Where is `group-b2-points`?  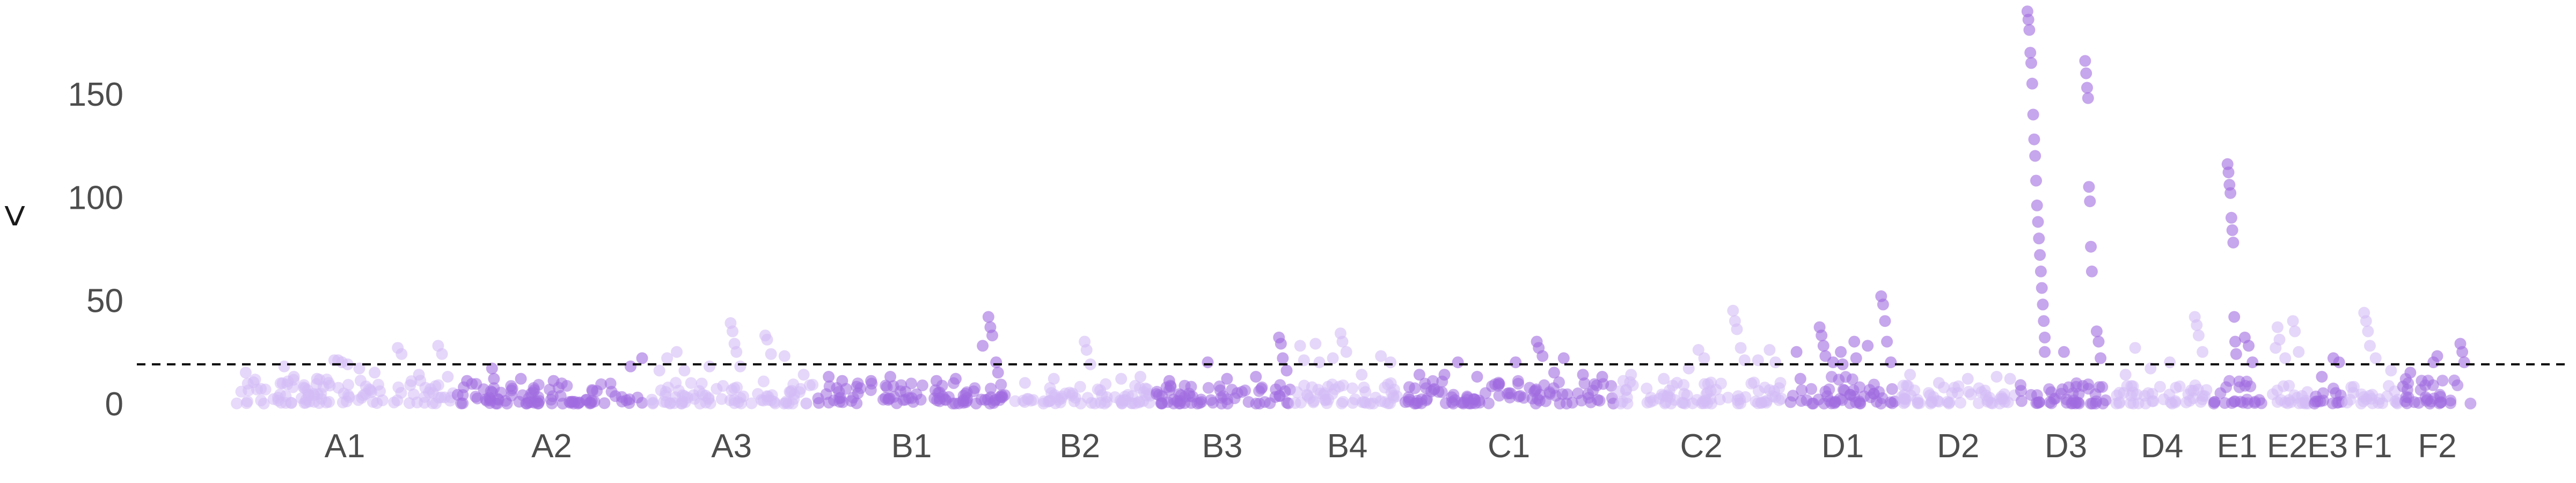 group-b2-points is located at coordinates (1082, 372).